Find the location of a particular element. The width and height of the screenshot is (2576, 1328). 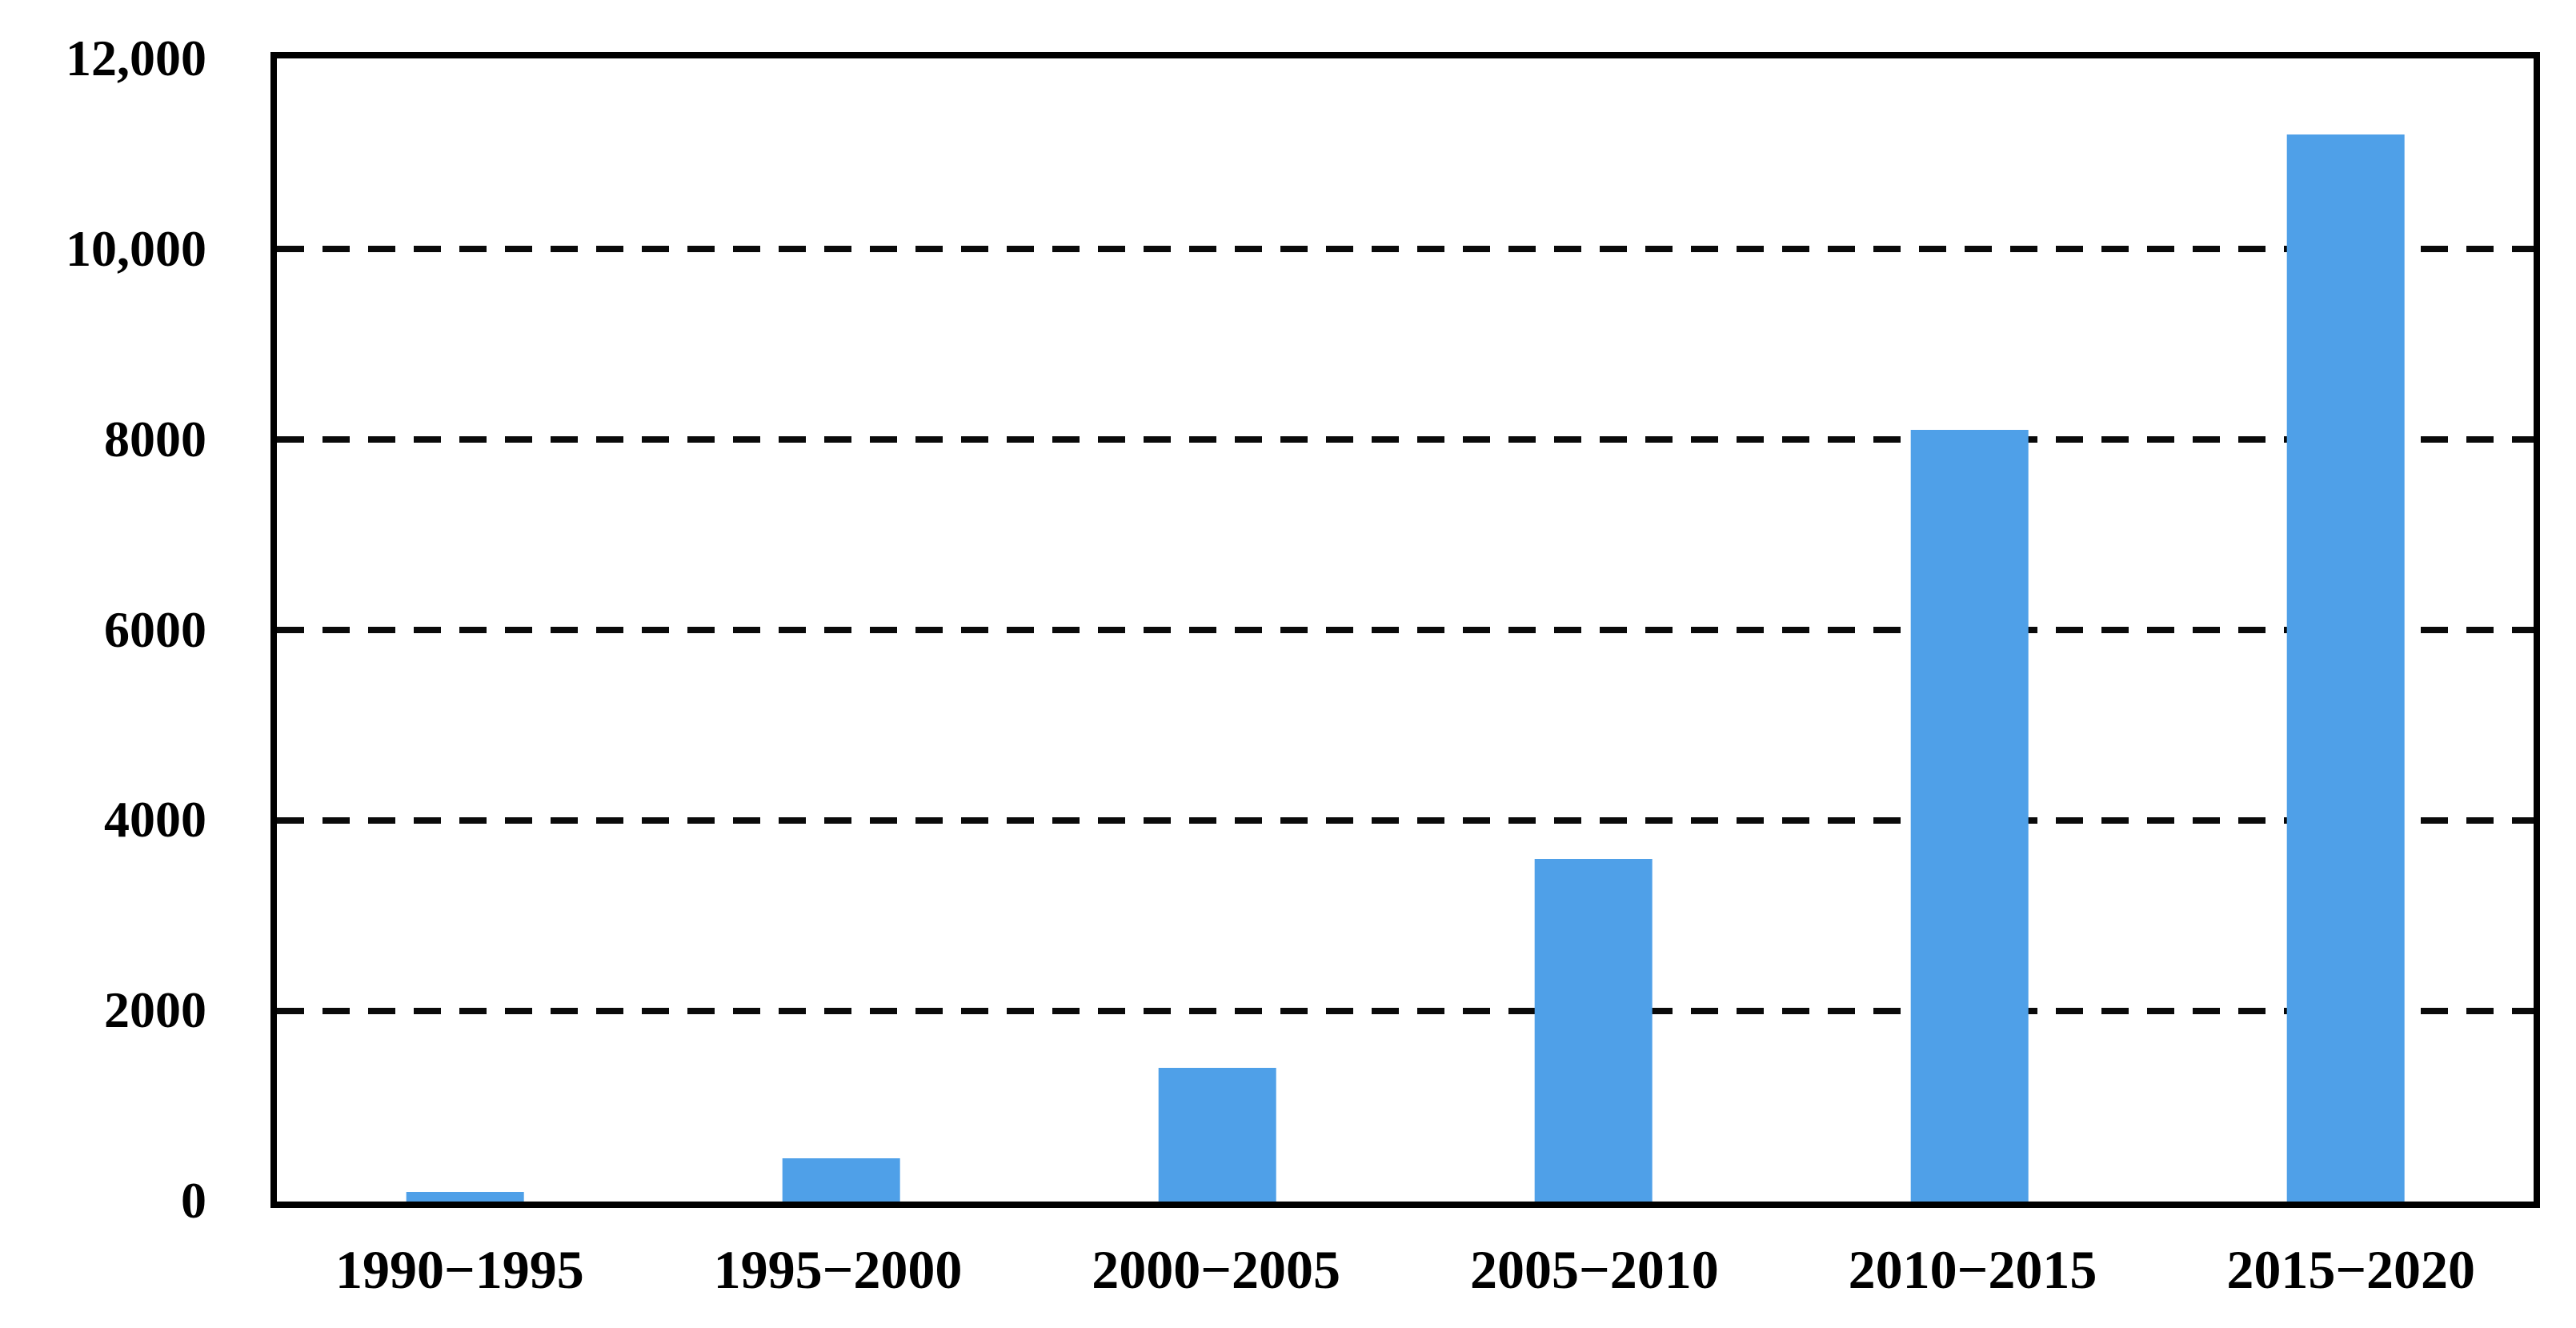

x-category-label: 2010−2015 is located at coordinates (1972, 1270).